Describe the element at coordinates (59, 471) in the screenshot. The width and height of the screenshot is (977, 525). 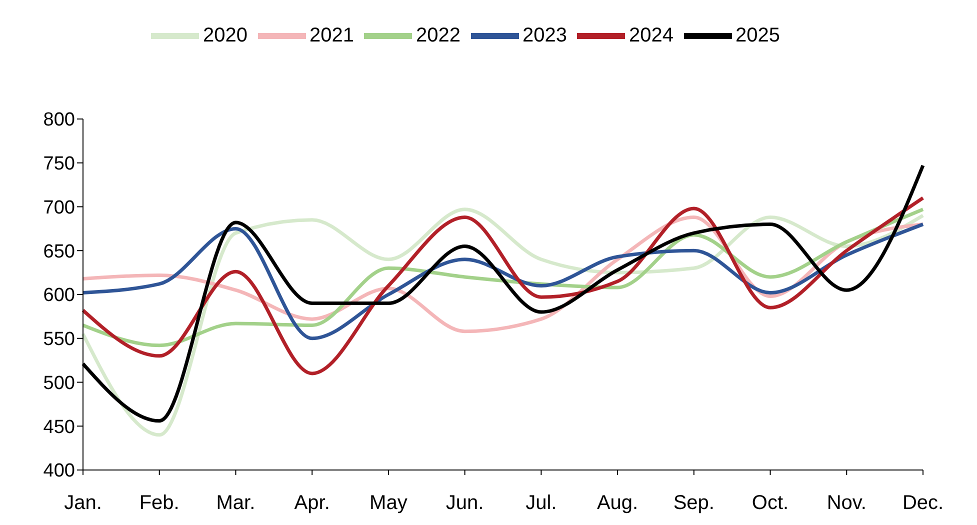
I see `y-tick-label: 400` at that location.